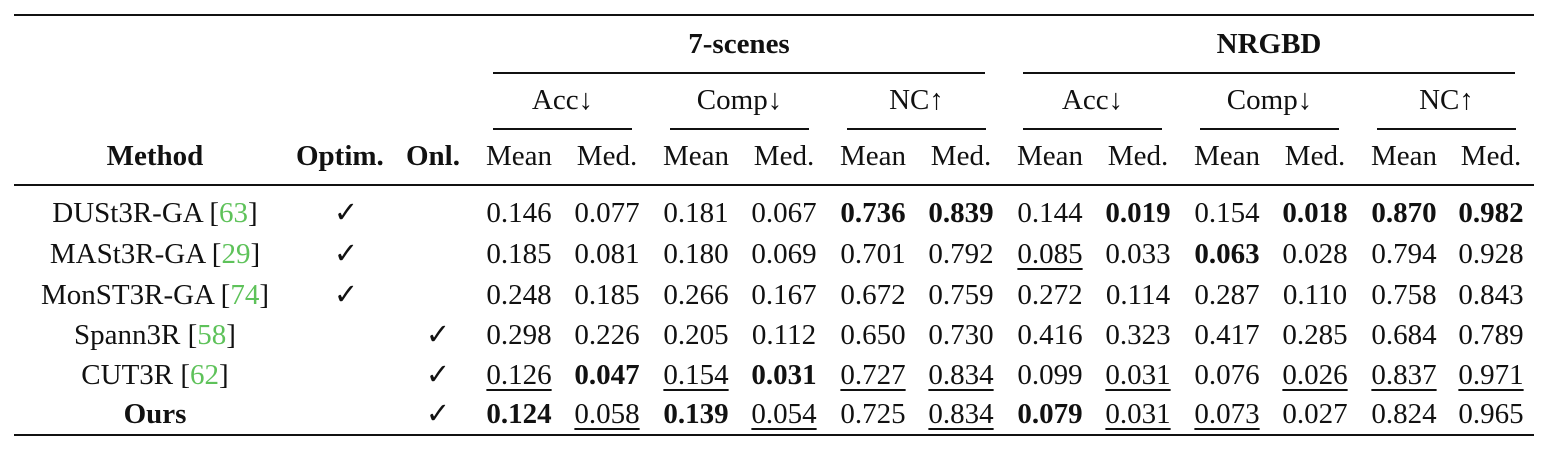  What do you see at coordinates (127, 335) in the screenshot?
I see `method-label: Spann3R` at bounding box center [127, 335].